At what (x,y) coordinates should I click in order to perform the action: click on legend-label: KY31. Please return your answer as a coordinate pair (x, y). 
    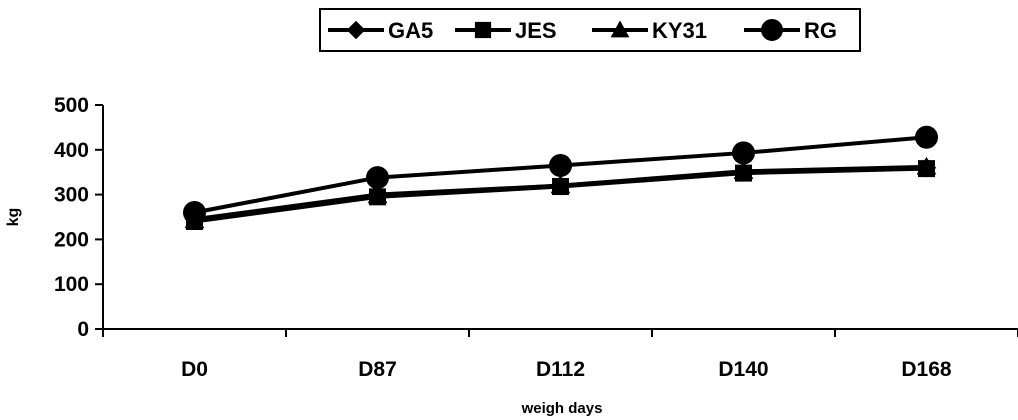
    Looking at the image, I should click on (679, 30).